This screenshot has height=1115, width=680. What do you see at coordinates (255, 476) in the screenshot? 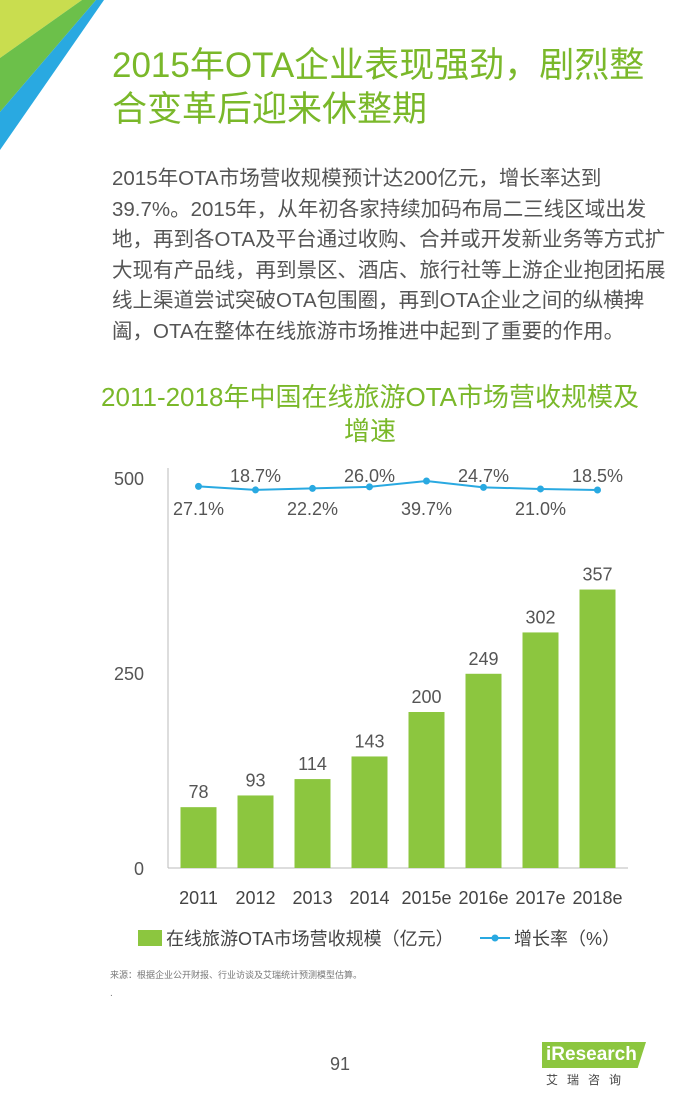
I see `growth-rate-label: 18.7%` at bounding box center [255, 476].